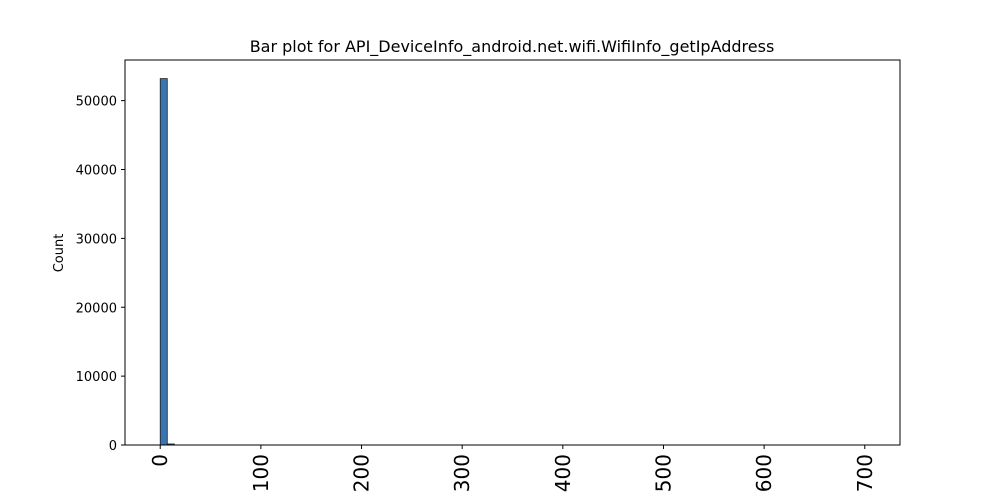 Image resolution: width=1000 pixels, height=500 pixels. I want to click on x-tick-label: 300, so click(462, 473).